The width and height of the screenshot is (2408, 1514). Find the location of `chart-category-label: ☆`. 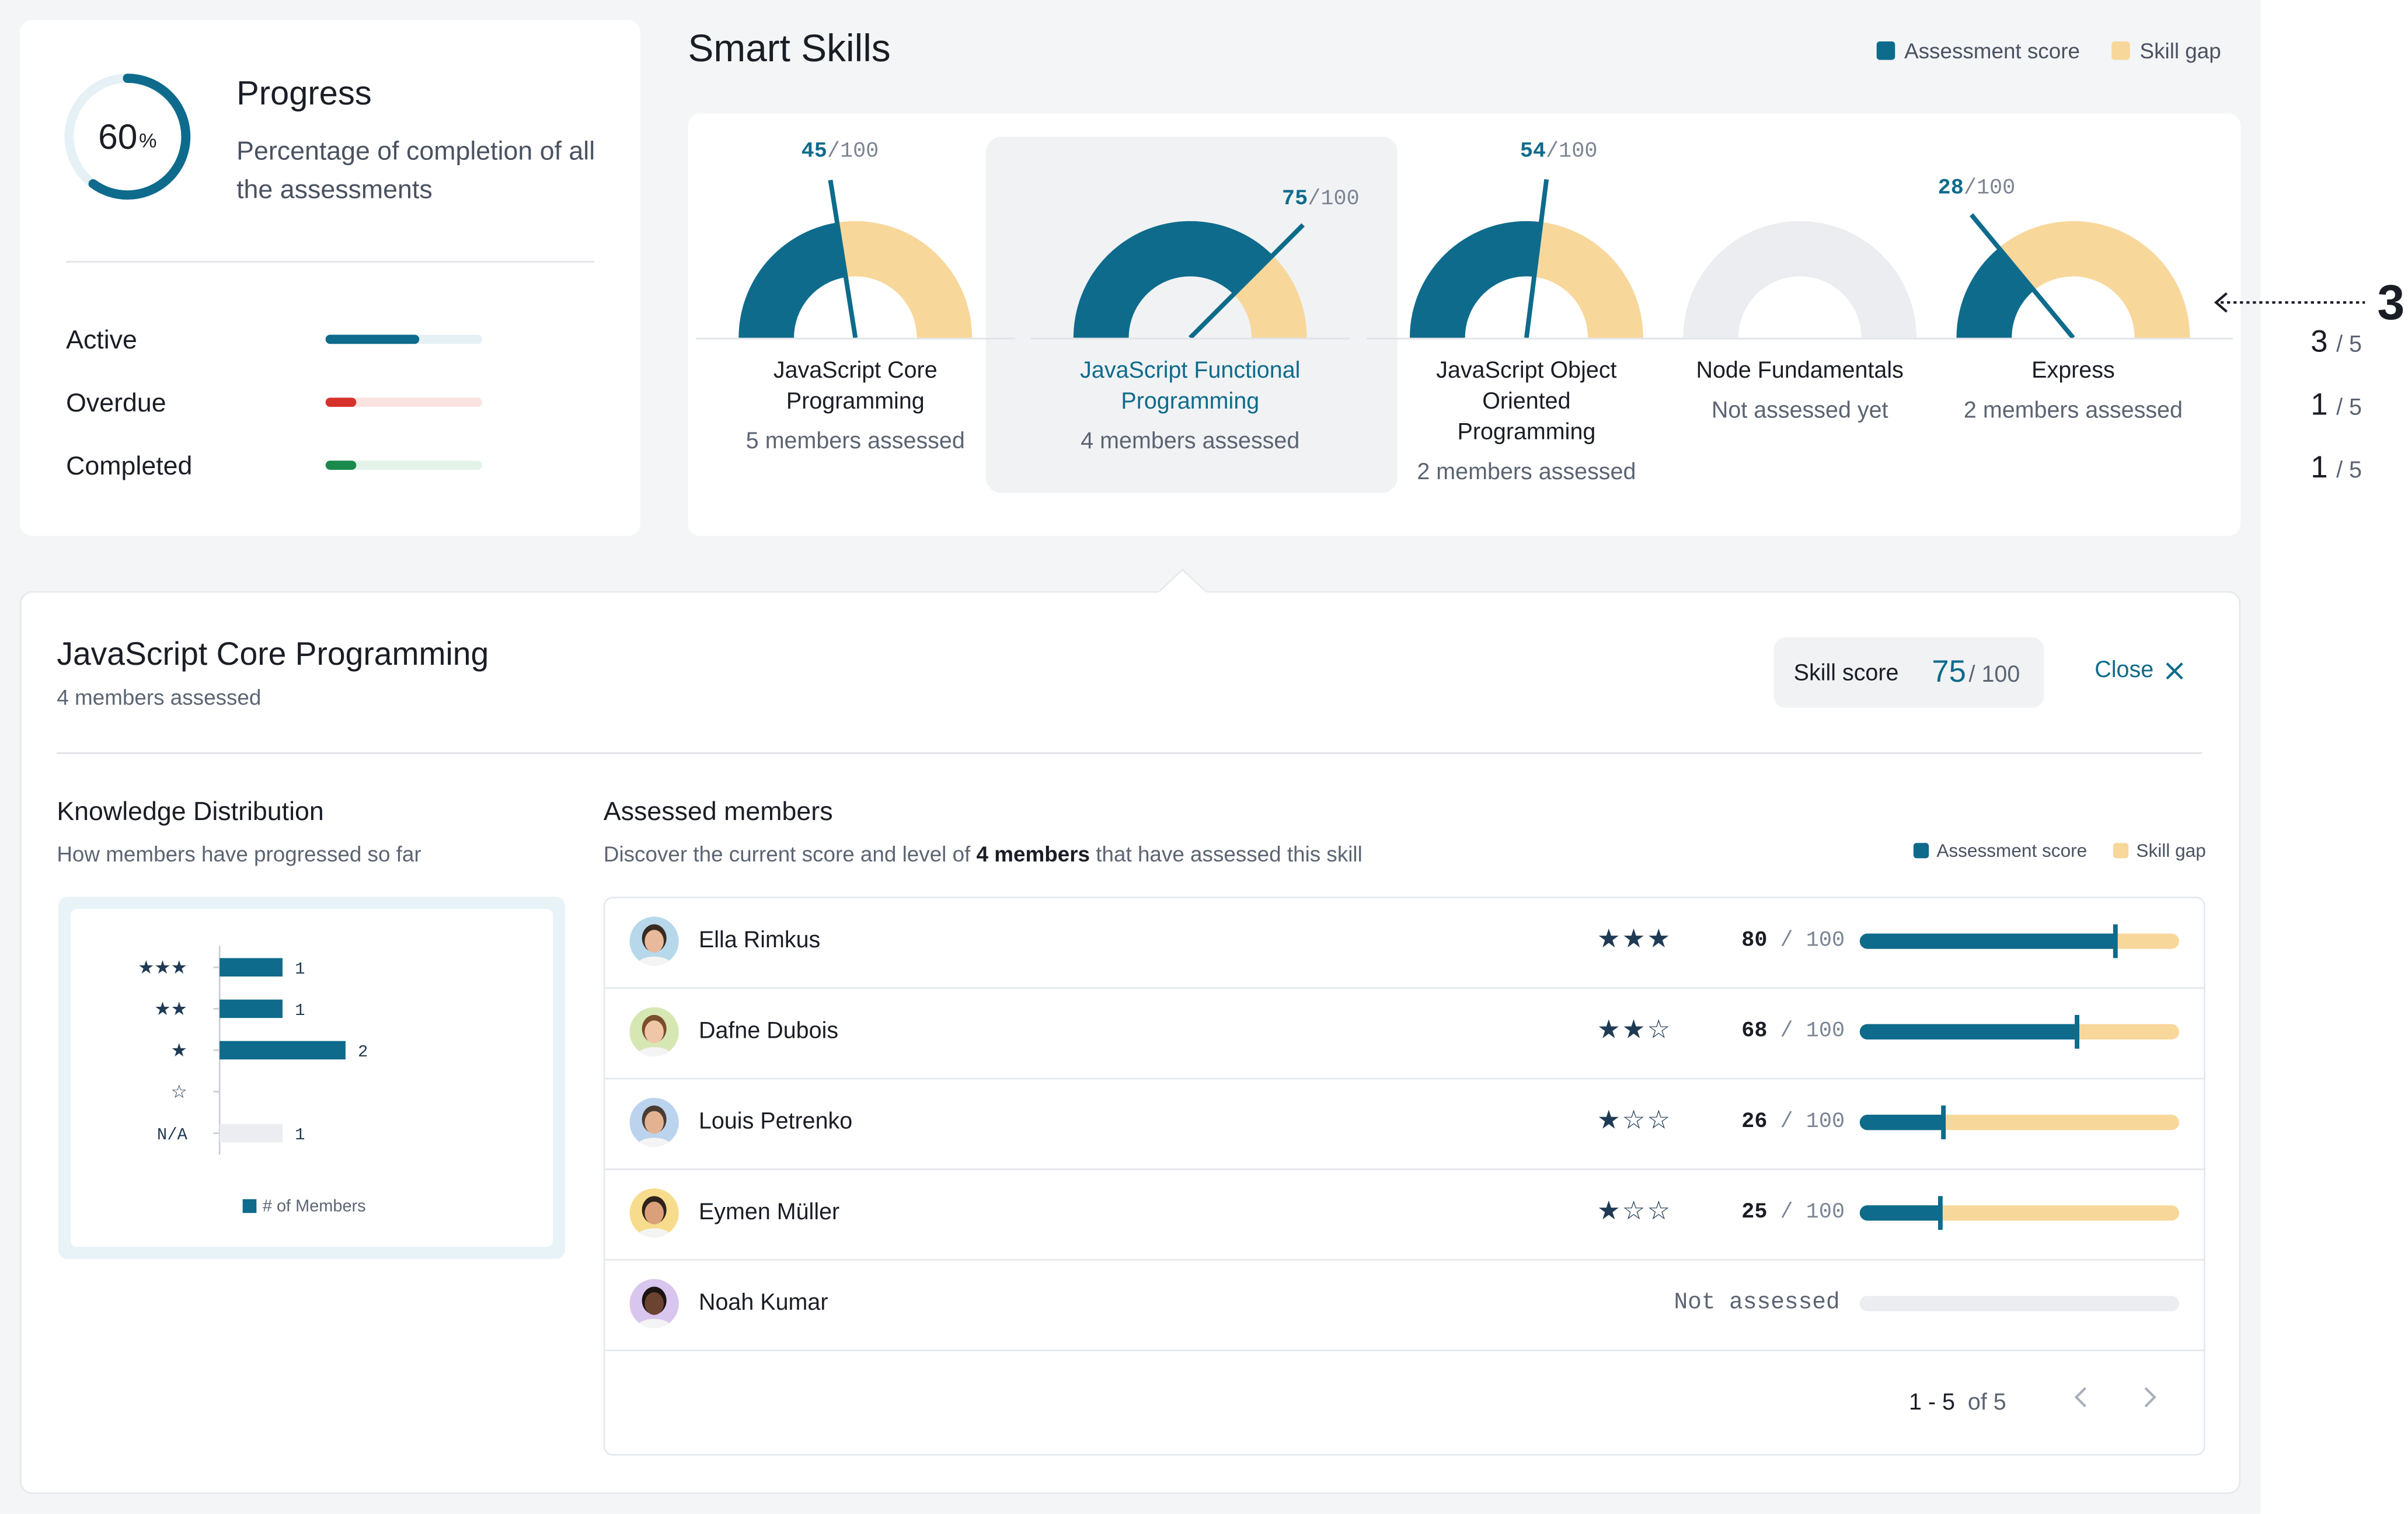

chart-category-label: ☆ is located at coordinates (179, 1092).